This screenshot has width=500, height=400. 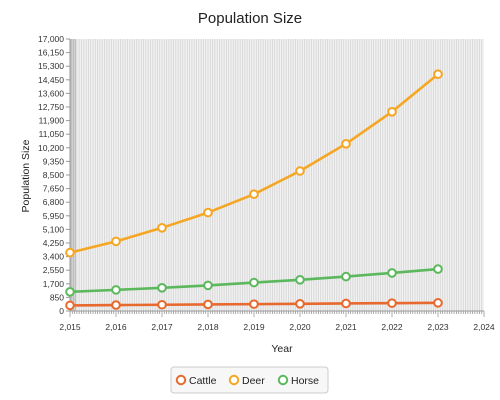 I want to click on y-tick-label: 13,600, so click(x=51, y=93).